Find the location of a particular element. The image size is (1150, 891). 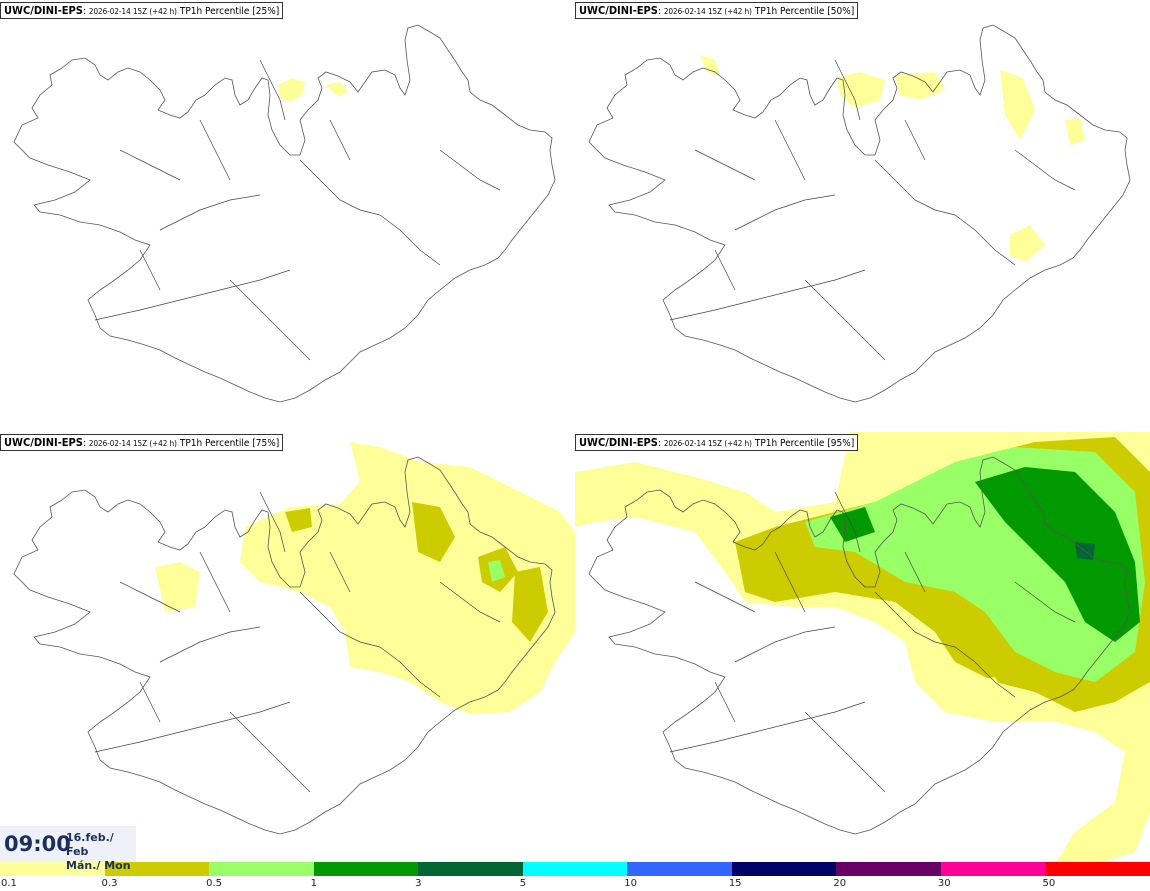

valid-date-line1: 16.feb./ Feb is located at coordinates (90, 844).